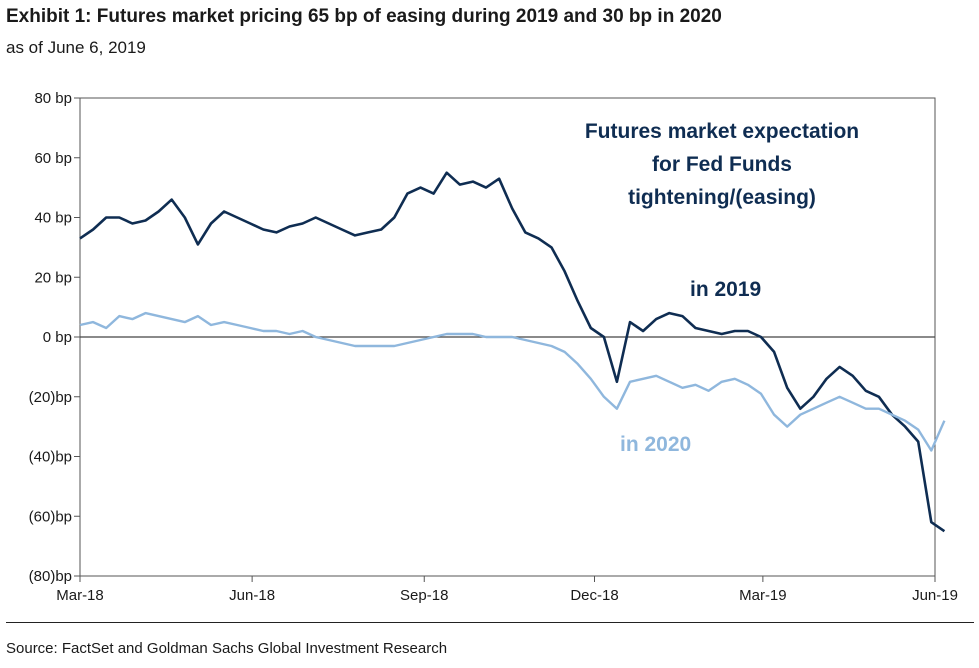 Image resolution: width=979 pixels, height=668 pixels. I want to click on y-tick-label: 40 bp, so click(53, 218).